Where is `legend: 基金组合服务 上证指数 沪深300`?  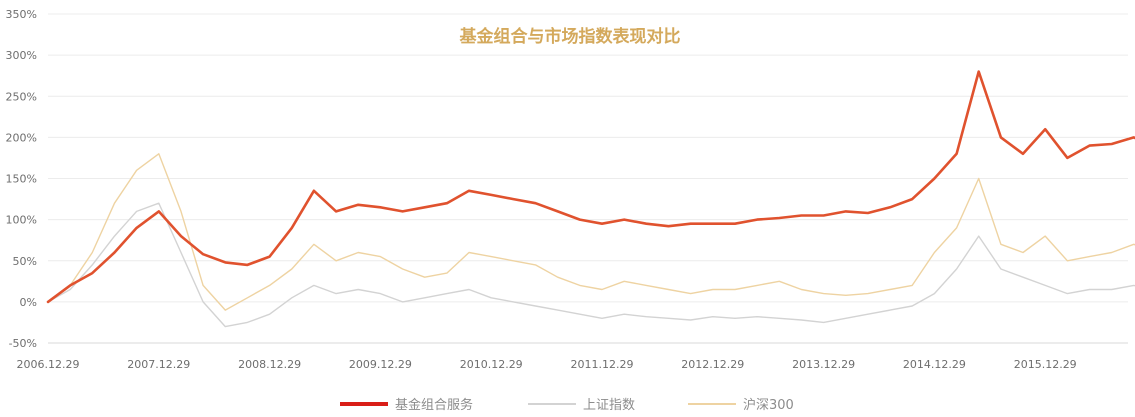
legend: 基金组合服务 上证指数 沪深300 is located at coordinates (567, 405).